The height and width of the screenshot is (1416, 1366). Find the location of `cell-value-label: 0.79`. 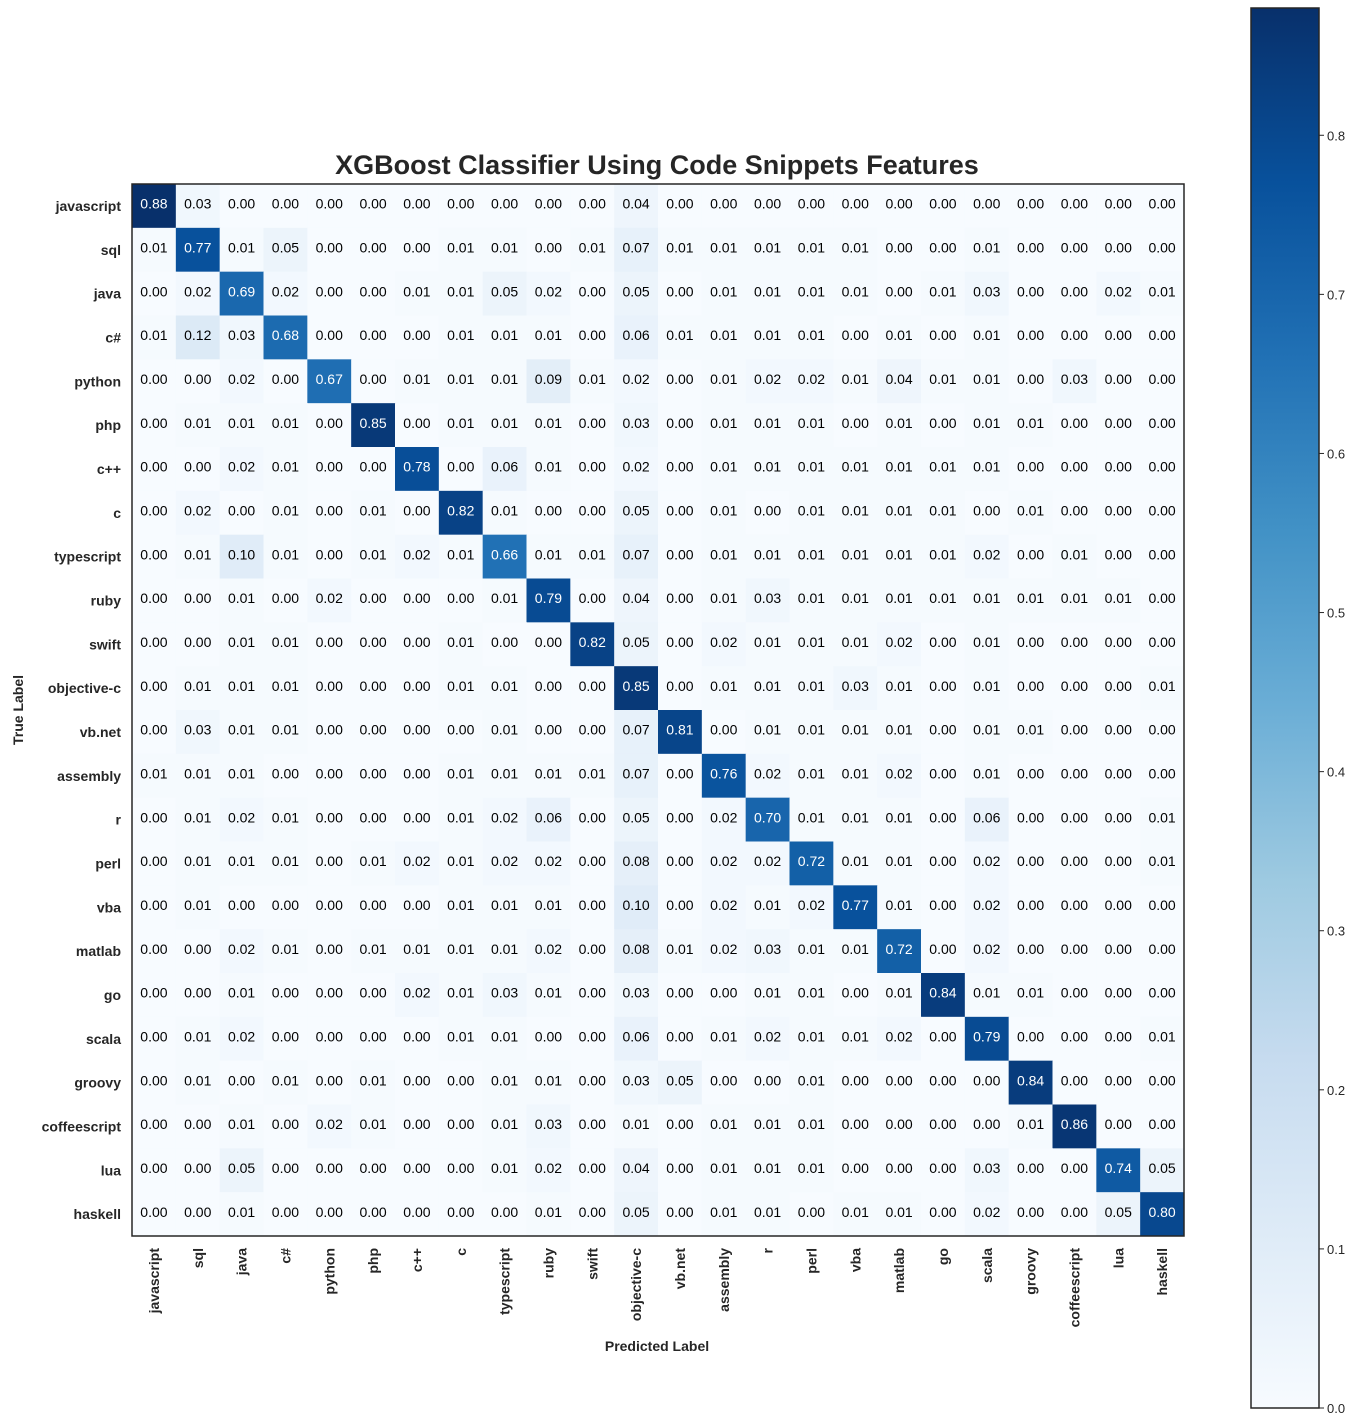

cell-value-label: 0.79 is located at coordinates (548, 598).